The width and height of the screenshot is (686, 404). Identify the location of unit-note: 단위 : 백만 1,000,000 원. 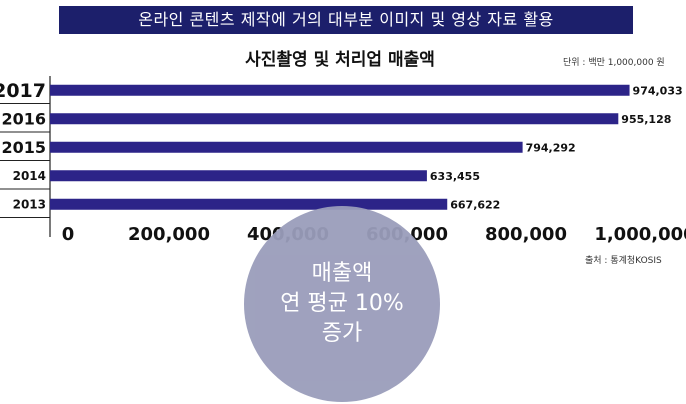
(614, 63).